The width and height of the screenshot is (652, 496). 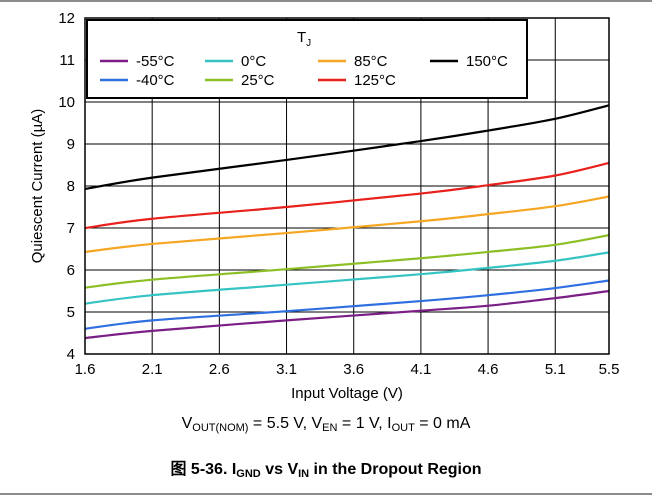 What do you see at coordinates (609, 369) in the screenshot?
I see `x-tick-label: 5.5` at bounding box center [609, 369].